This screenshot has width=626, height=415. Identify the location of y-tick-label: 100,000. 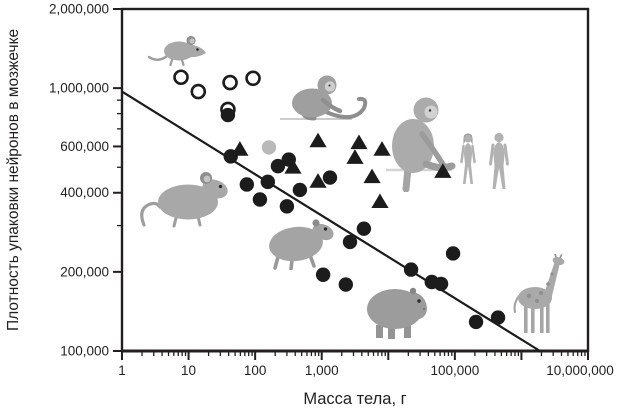
(84, 351).